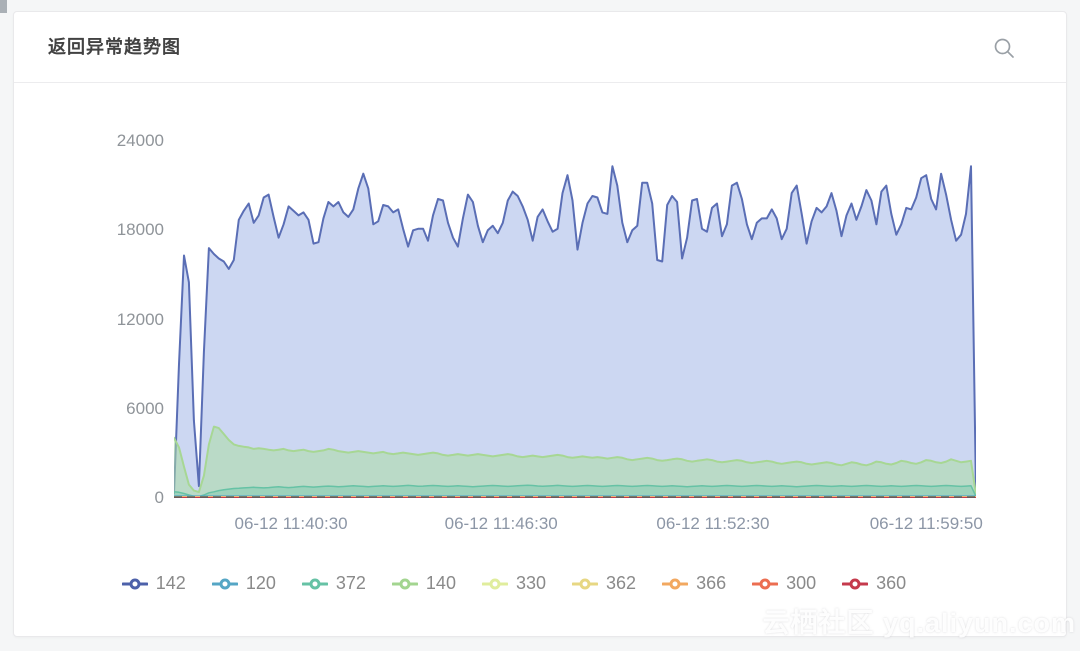  I want to click on legend-label: 362, so click(621, 583).